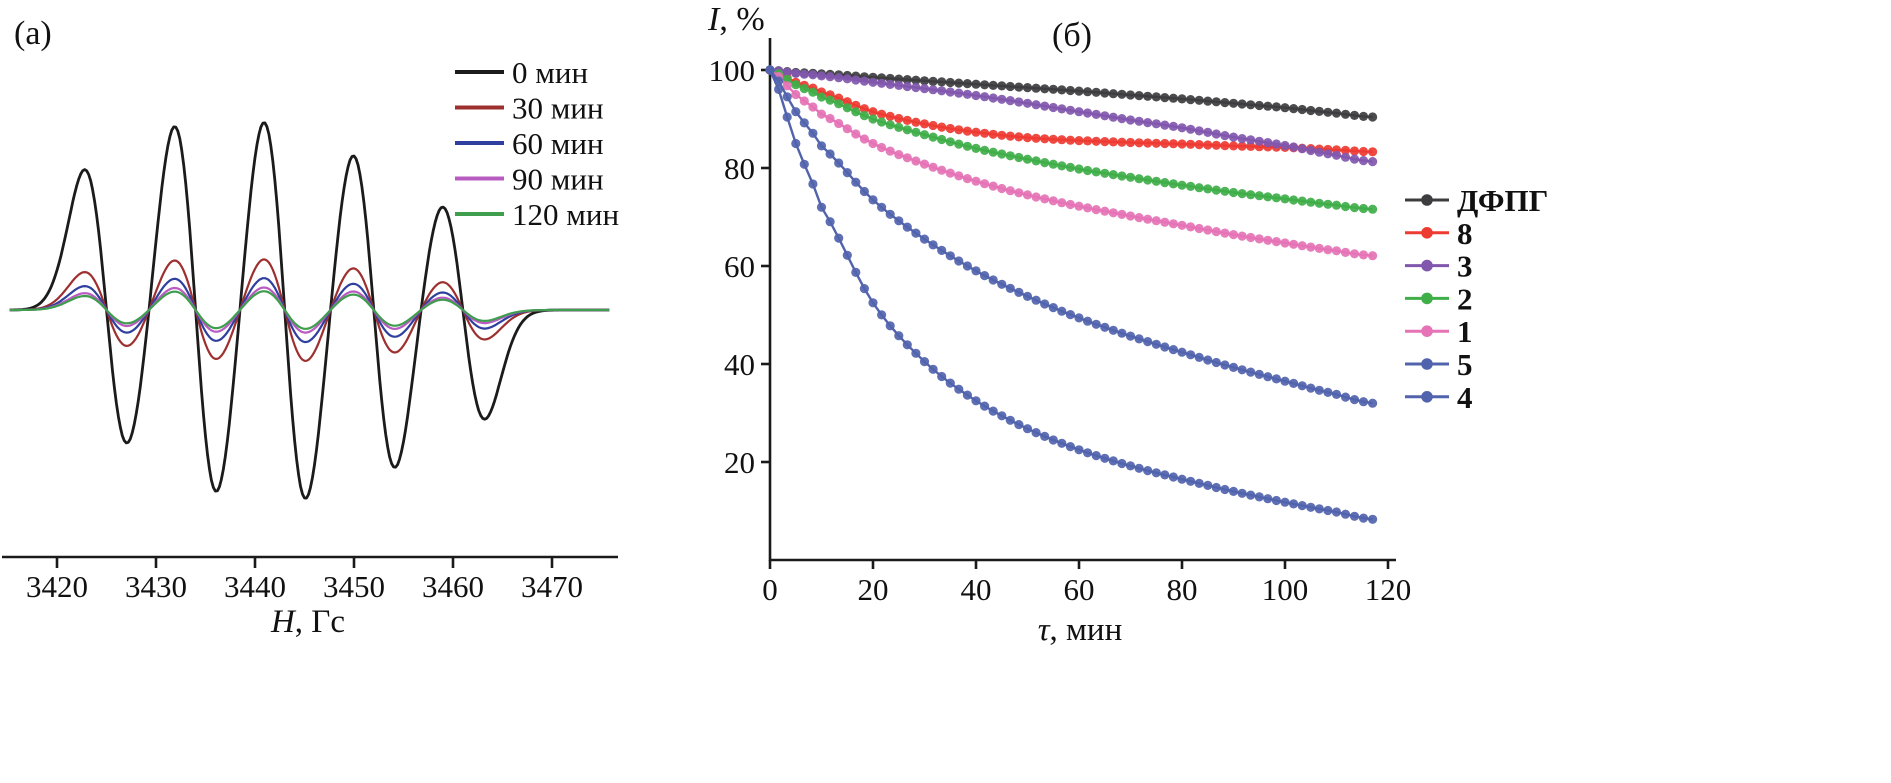 The height and width of the screenshot is (783, 1891). I want to click on panel-b-legend-item-2: 3, so click(1439, 266).